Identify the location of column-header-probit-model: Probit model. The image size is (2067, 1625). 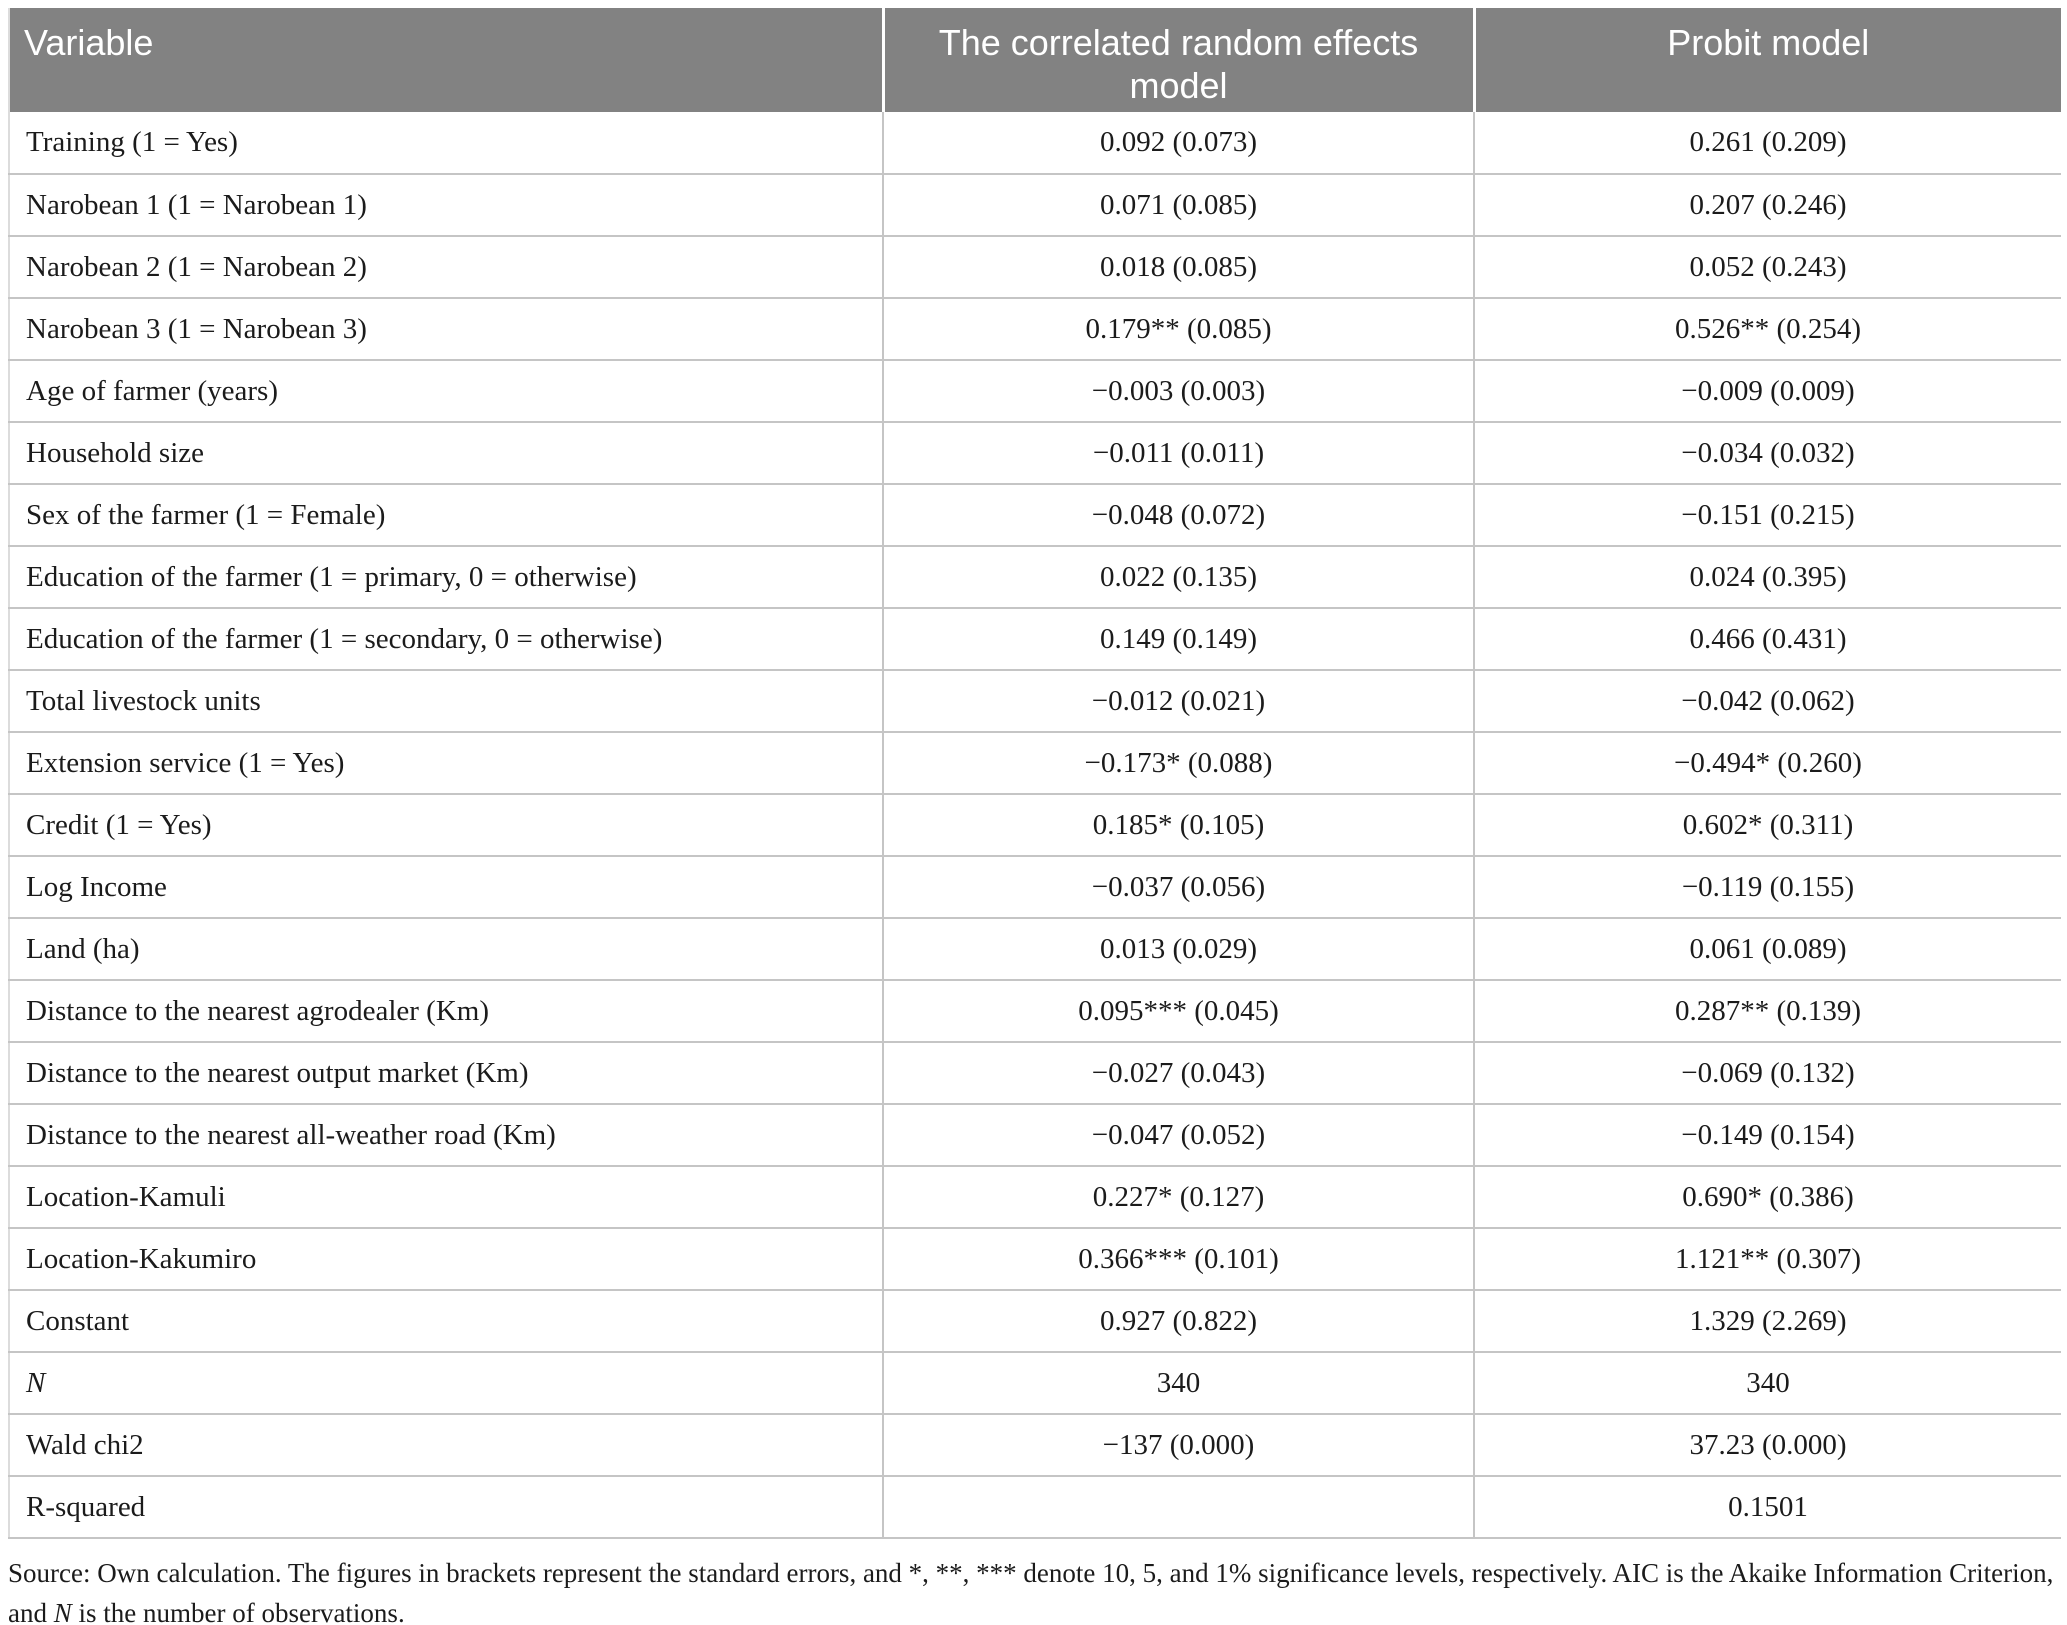
(1766, 60).